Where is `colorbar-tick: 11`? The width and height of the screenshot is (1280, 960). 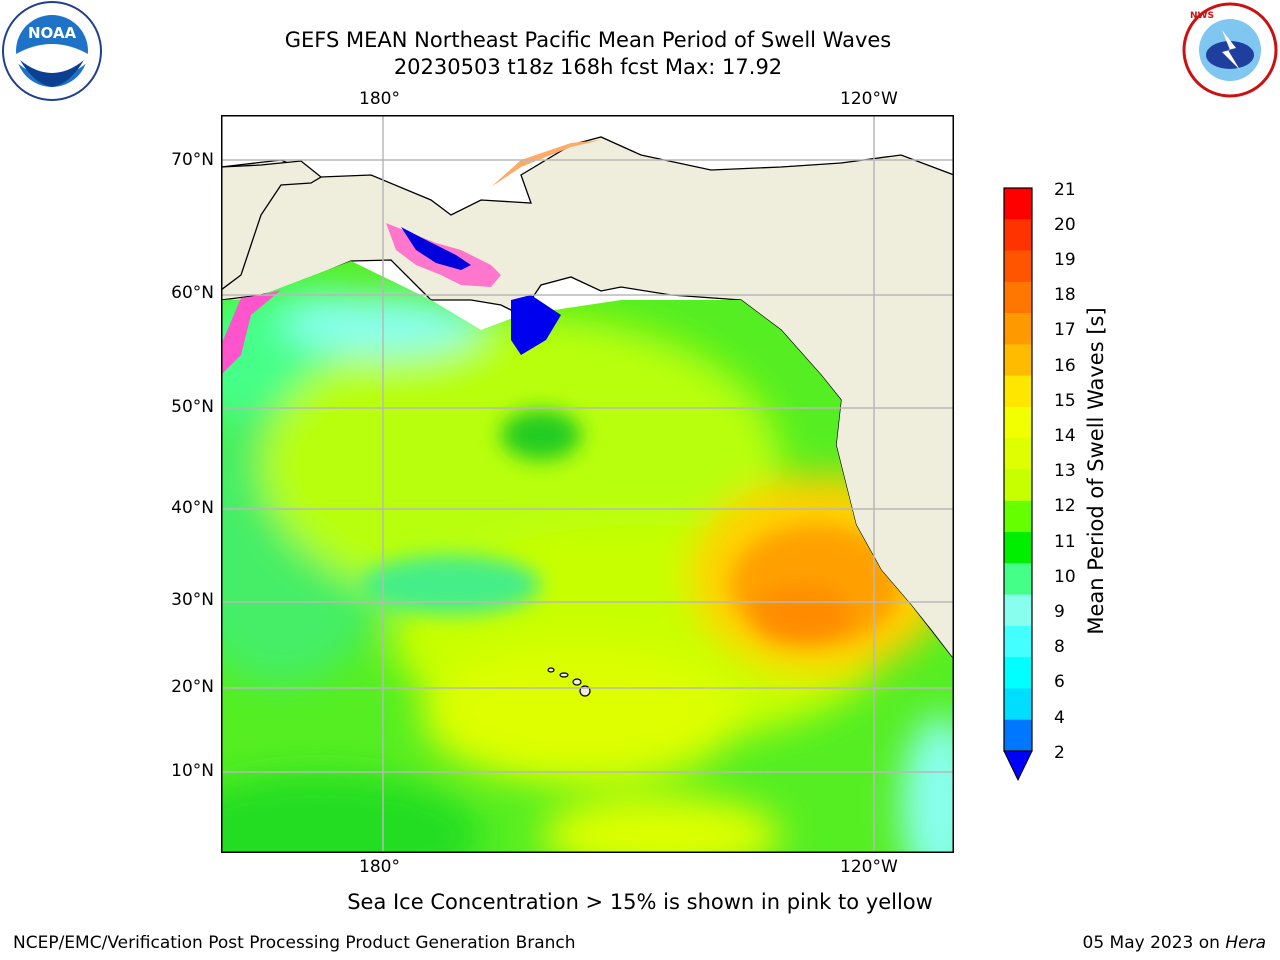
colorbar-tick: 11 is located at coordinates (1065, 542).